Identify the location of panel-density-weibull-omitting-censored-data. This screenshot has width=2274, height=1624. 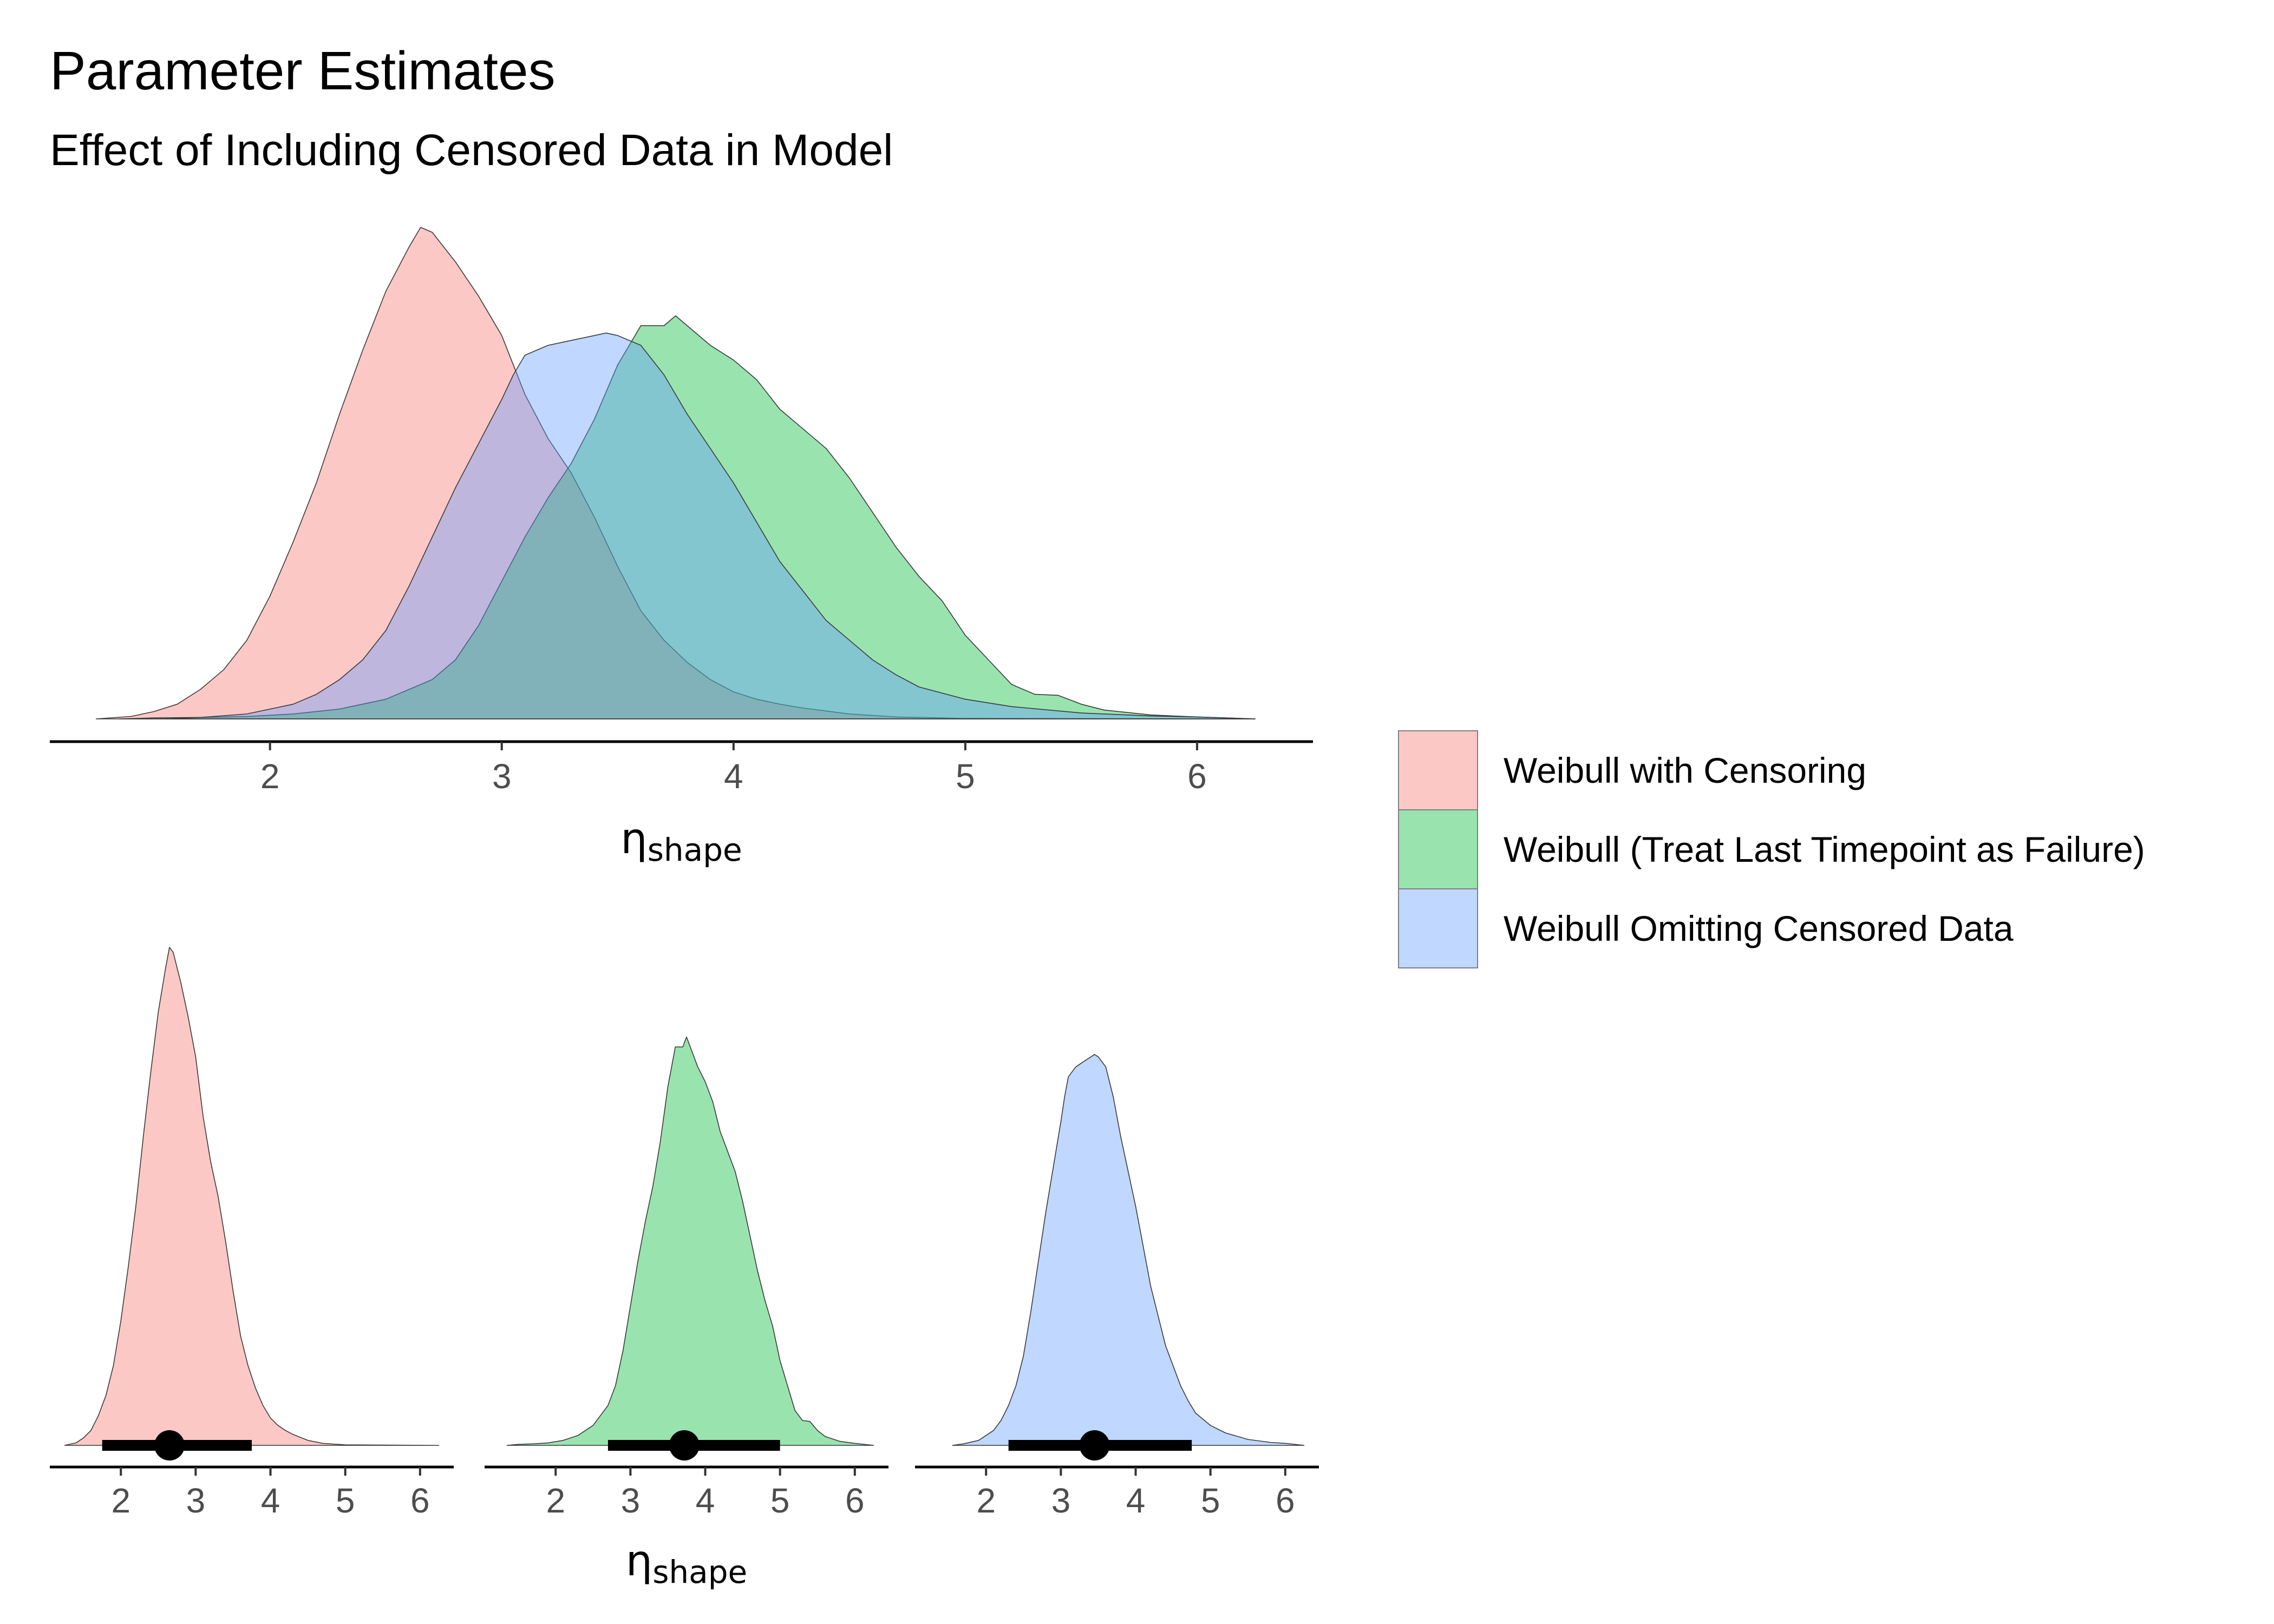
(1128, 1250).